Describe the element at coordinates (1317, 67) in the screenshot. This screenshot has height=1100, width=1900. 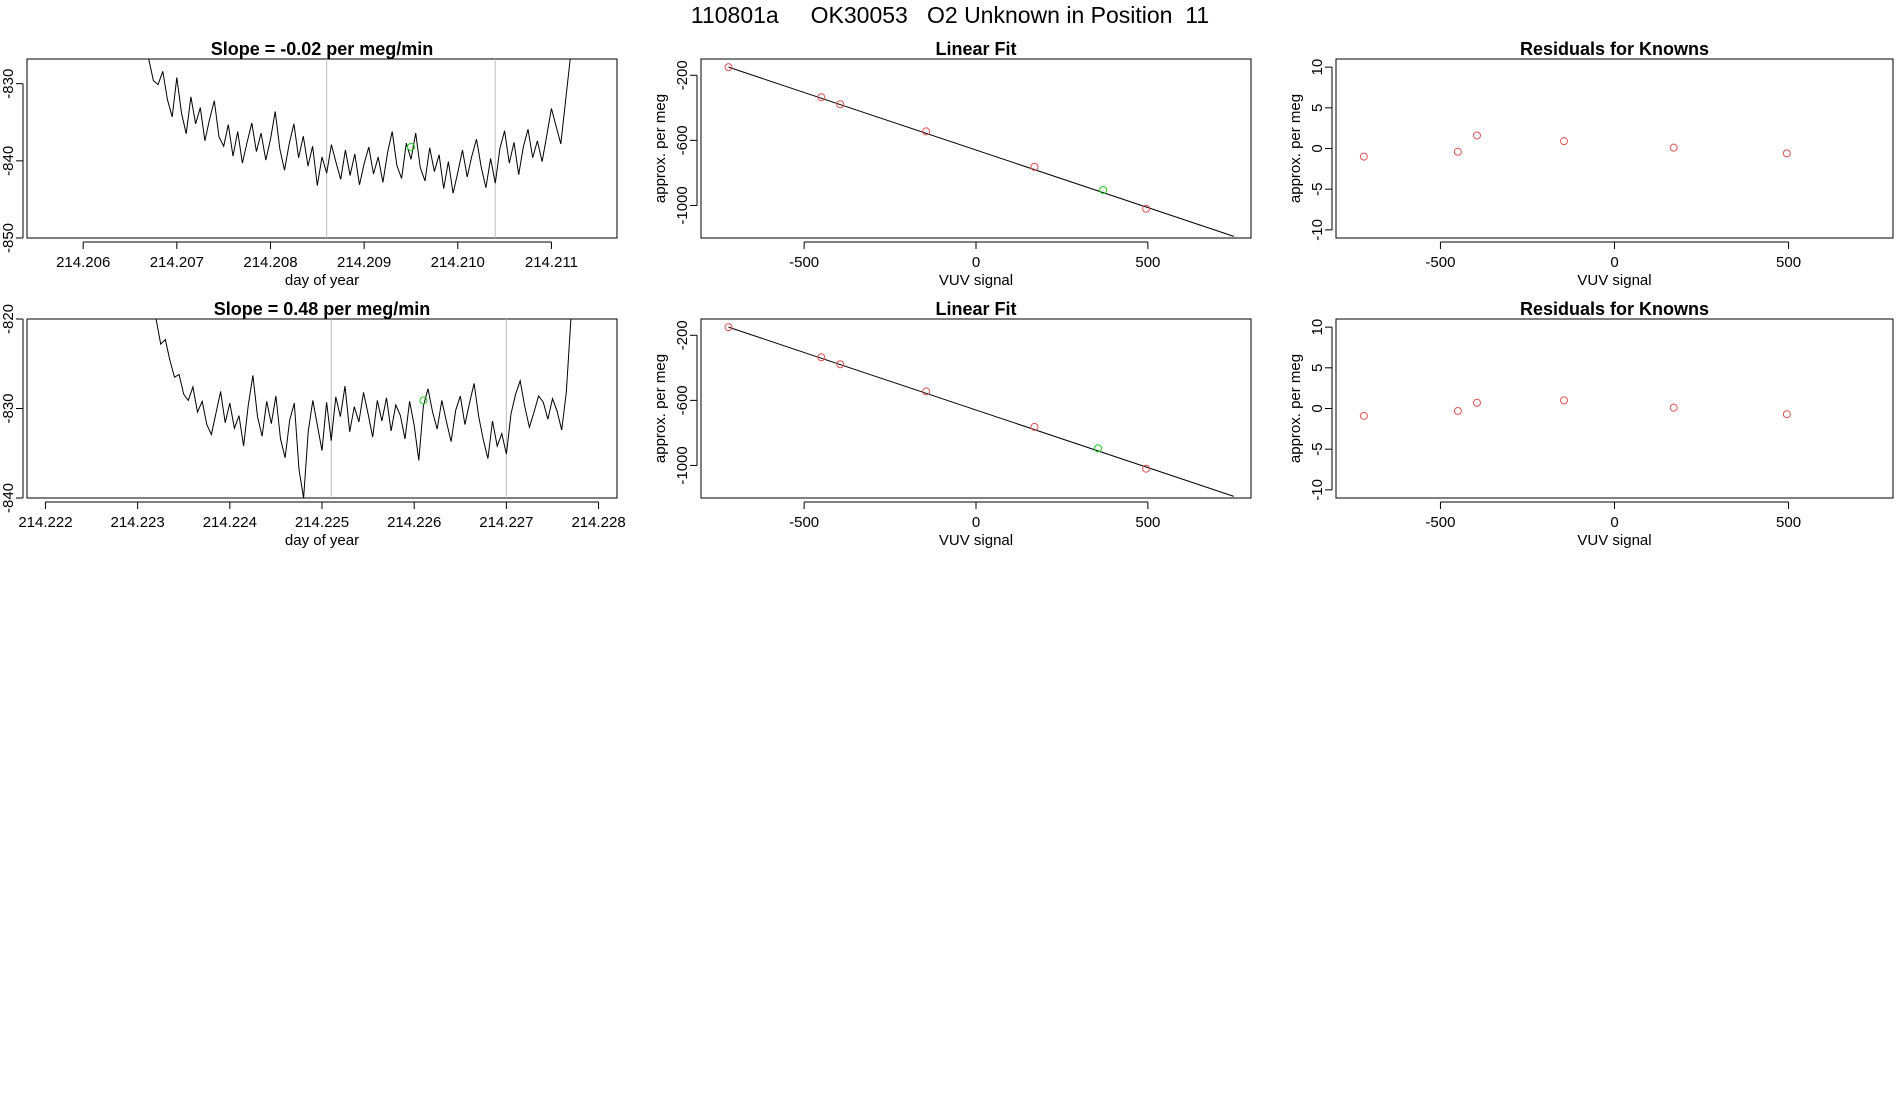
I see `y-tick-label: 10` at that location.